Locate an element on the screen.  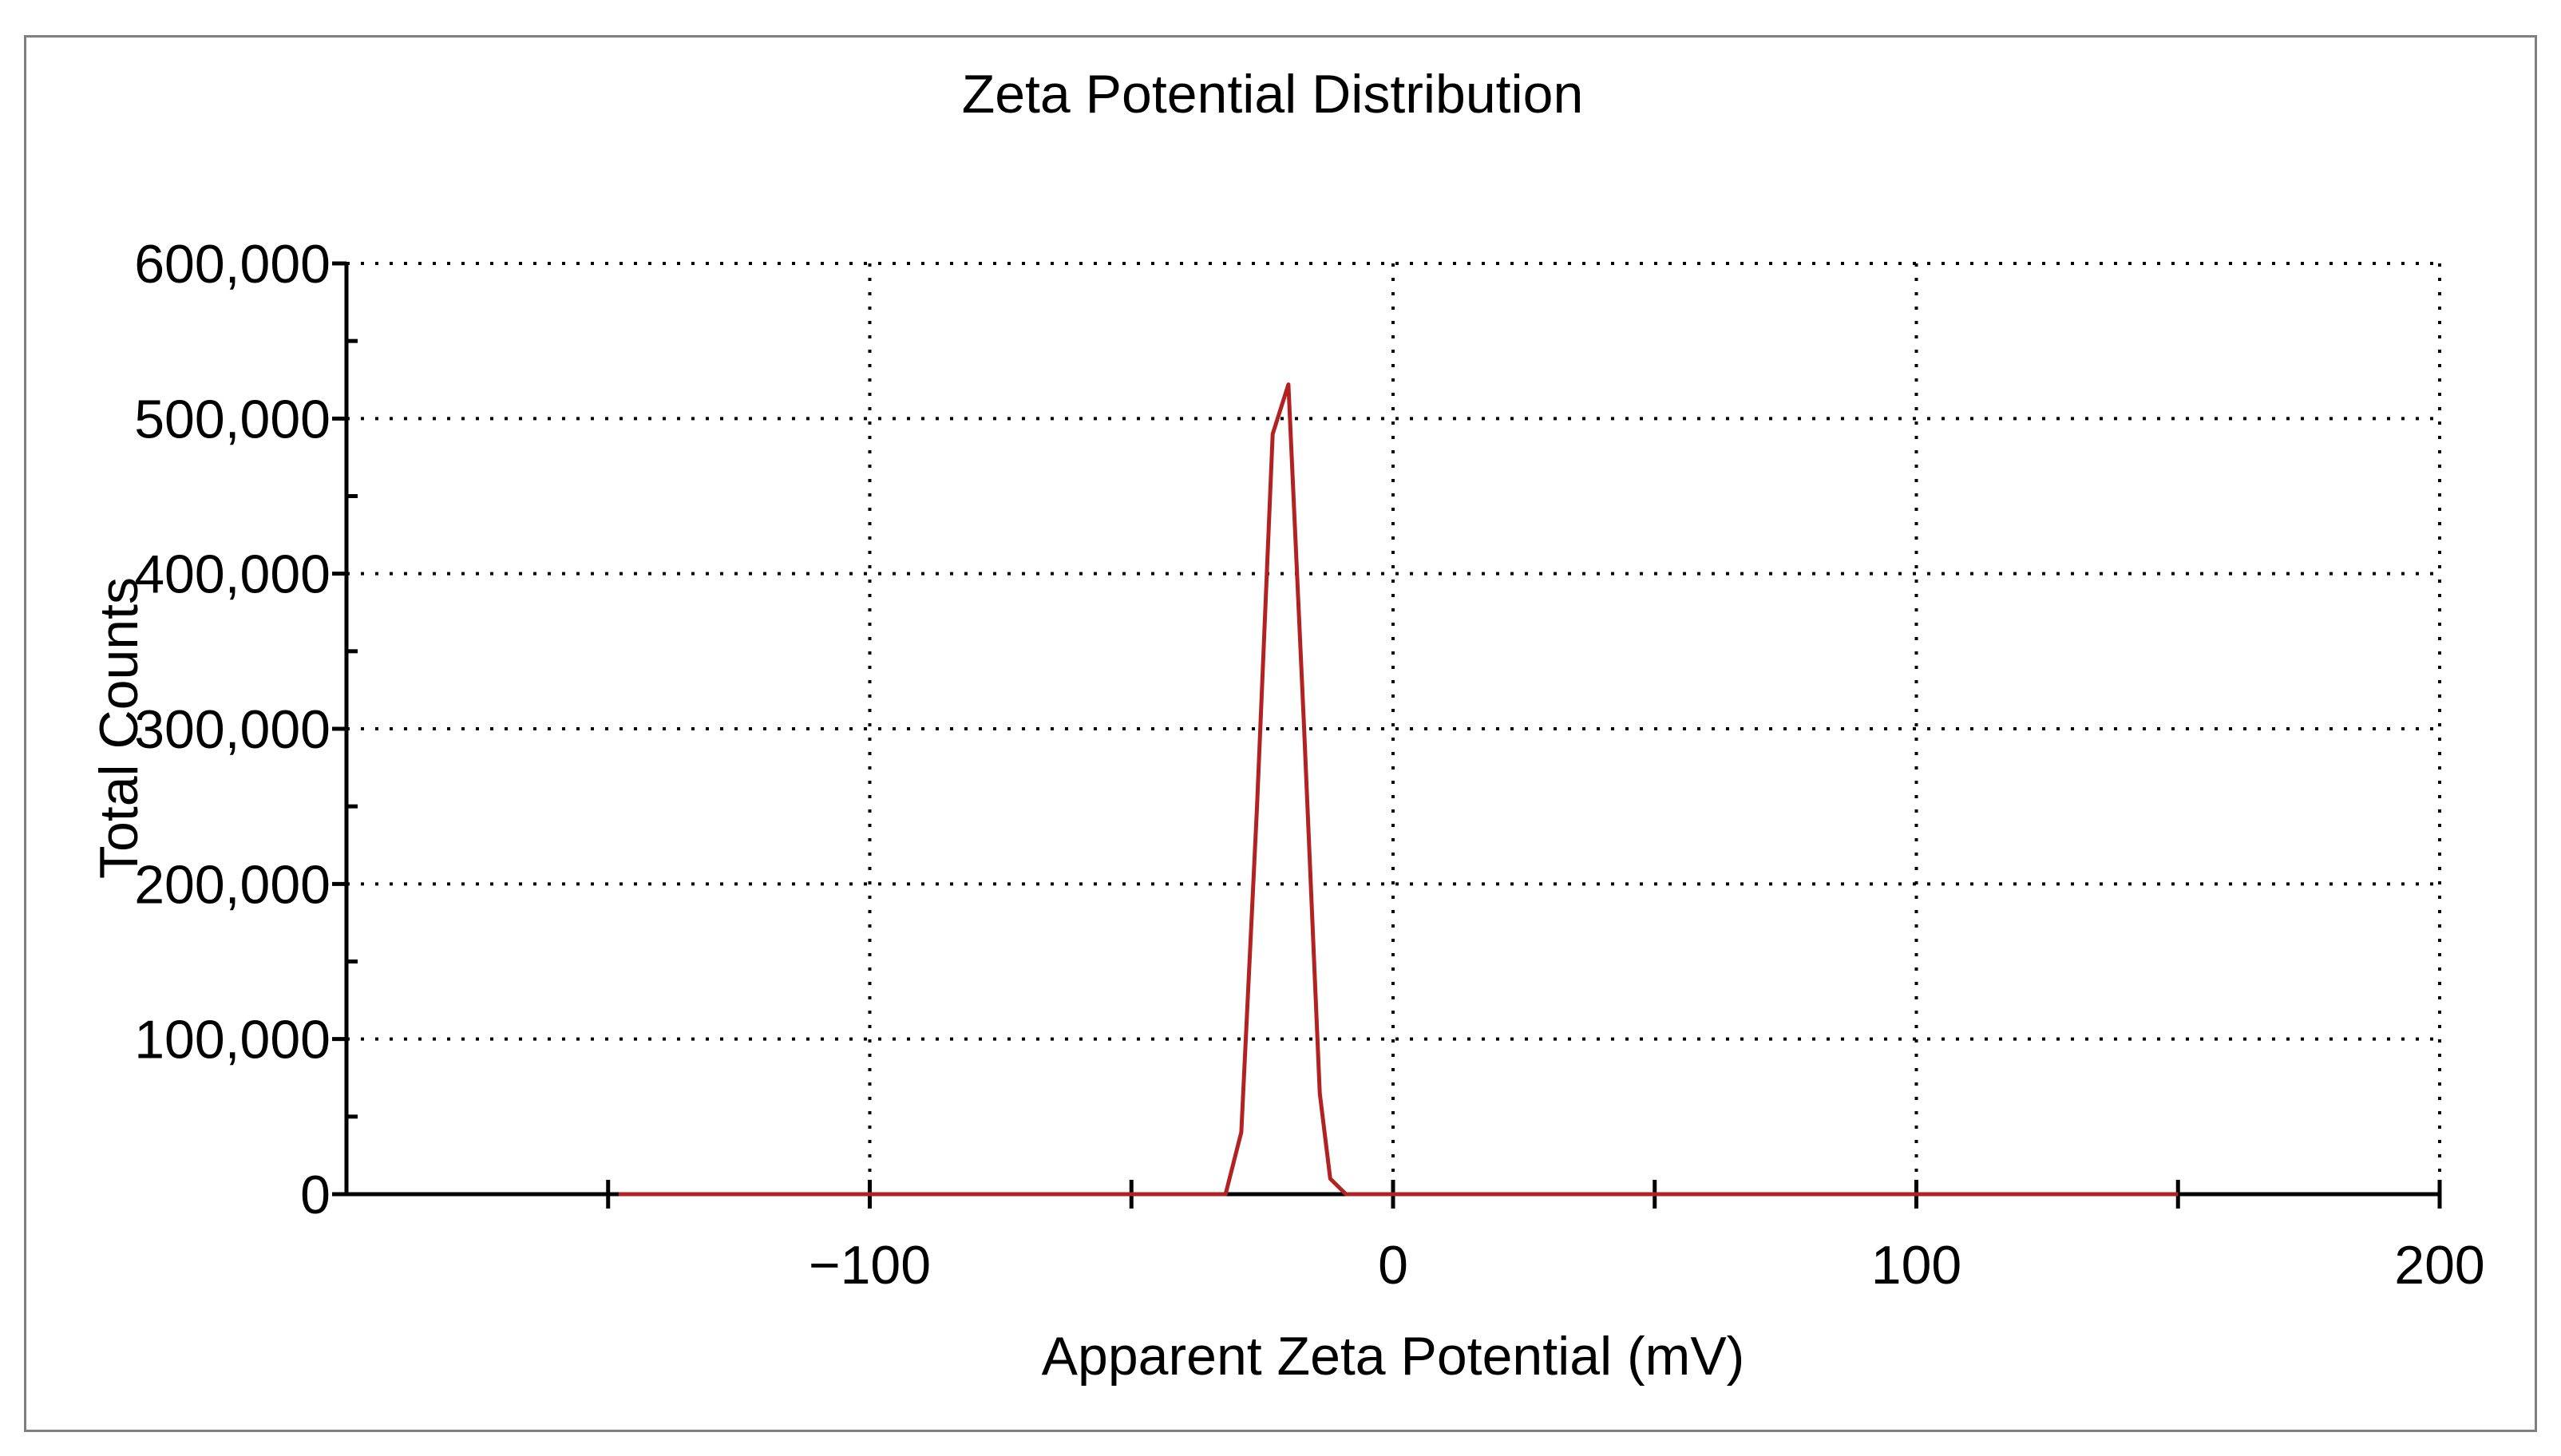
y-tick-label-2: 200,000 is located at coordinates (233, 884).